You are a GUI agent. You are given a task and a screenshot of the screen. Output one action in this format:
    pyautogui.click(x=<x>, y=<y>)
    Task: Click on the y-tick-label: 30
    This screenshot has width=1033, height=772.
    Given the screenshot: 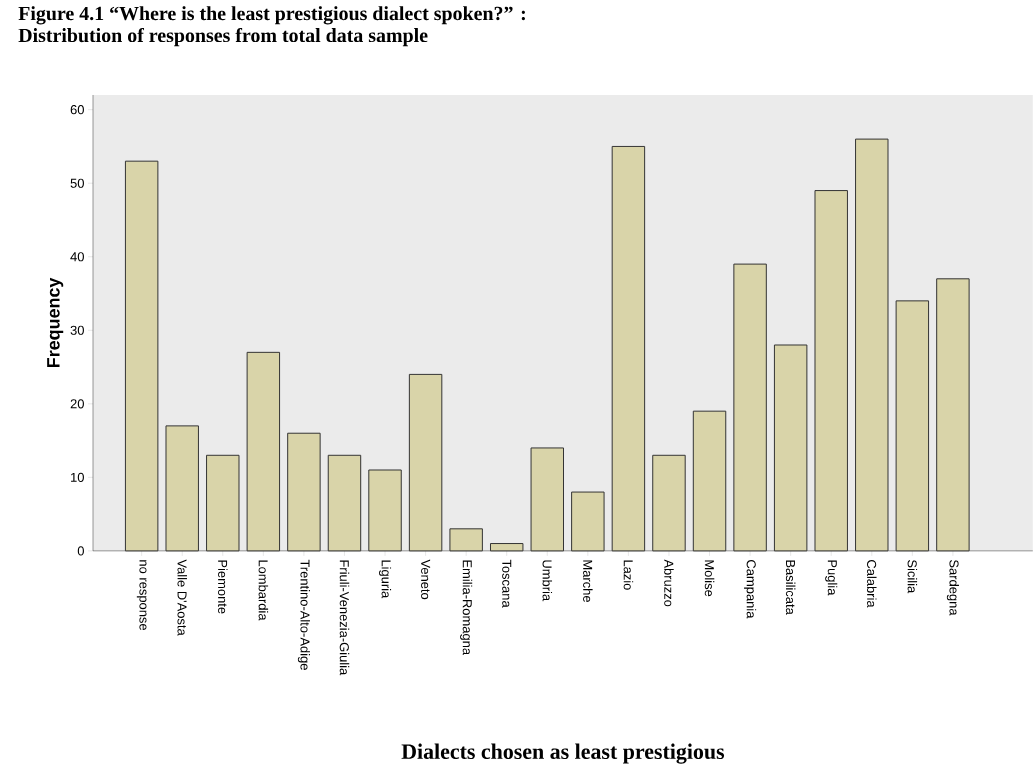 What is the action you would take?
    pyautogui.click(x=77, y=330)
    